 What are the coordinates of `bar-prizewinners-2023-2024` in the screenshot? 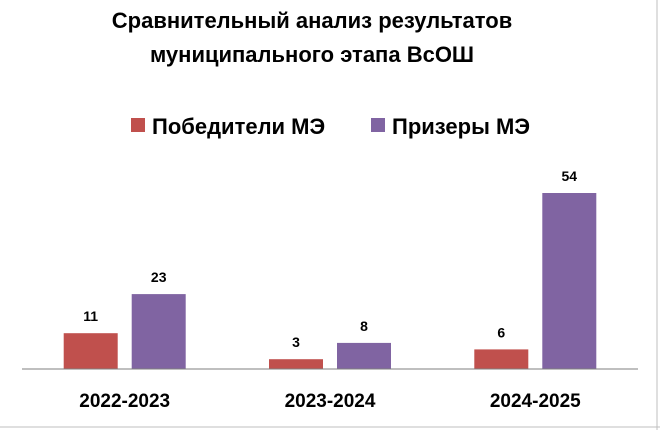 It's located at (364, 355).